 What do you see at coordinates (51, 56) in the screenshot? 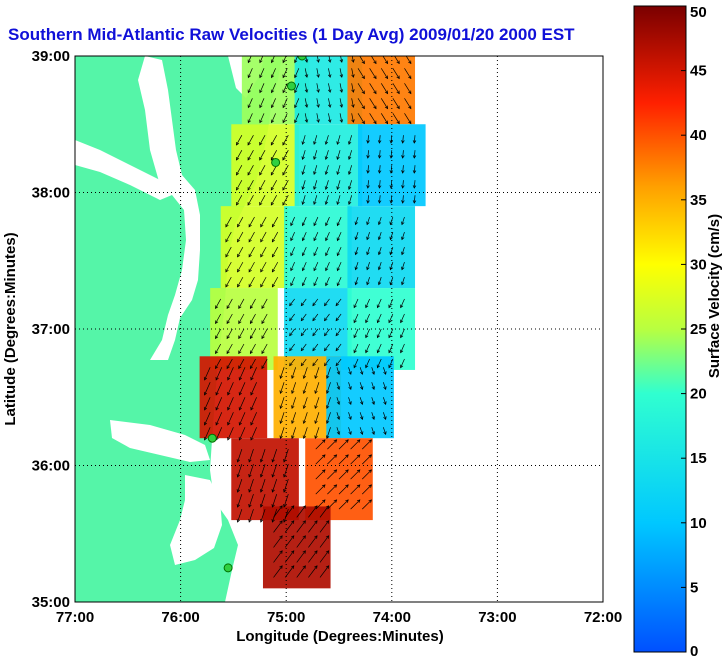
I see `y-tick-label: 39:00` at bounding box center [51, 56].